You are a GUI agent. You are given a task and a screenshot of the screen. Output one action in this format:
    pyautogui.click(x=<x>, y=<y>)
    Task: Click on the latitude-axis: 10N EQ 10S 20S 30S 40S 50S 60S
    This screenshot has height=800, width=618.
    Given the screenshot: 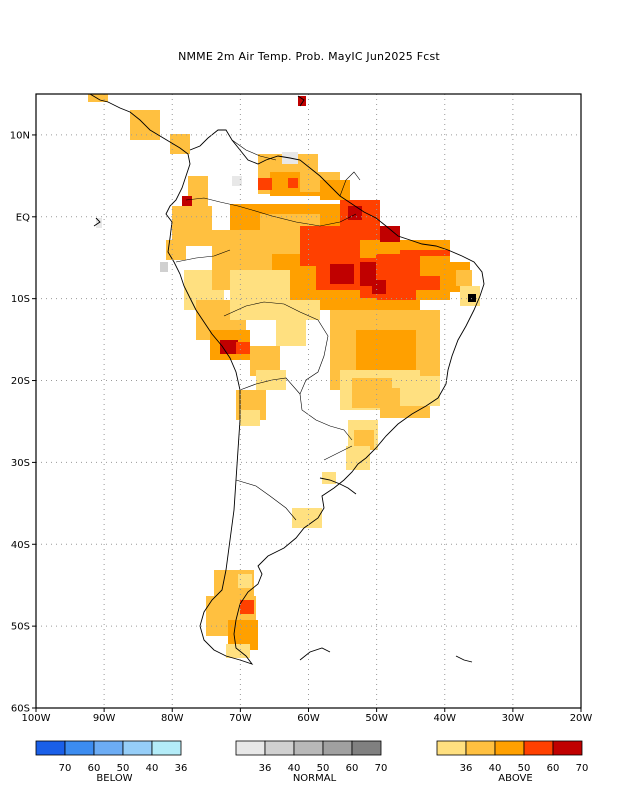 What is the action you would take?
    pyautogui.click(x=23, y=422)
    